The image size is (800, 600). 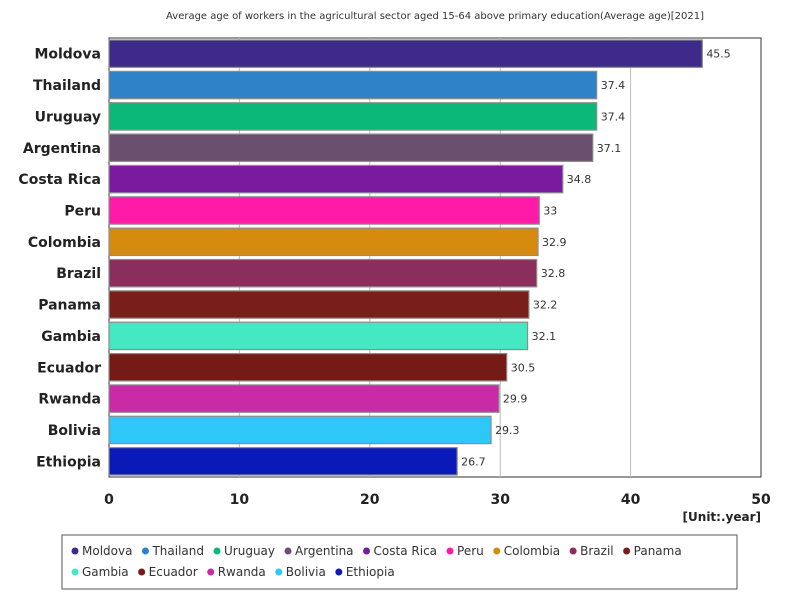 I want to click on legend-label: Peru, so click(x=470, y=551).